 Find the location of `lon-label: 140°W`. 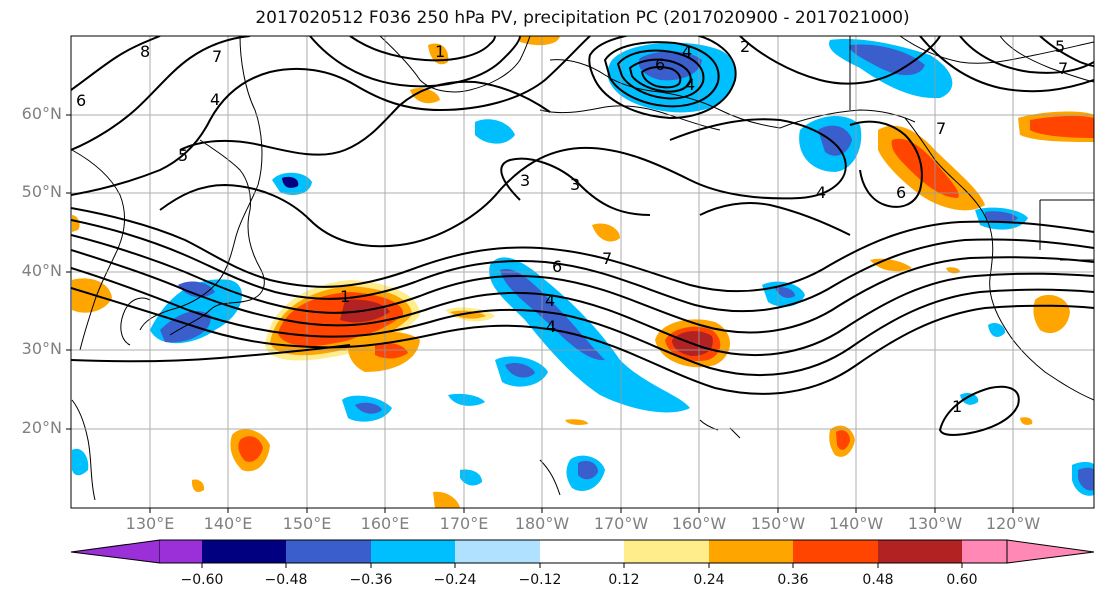

lon-label: 140°W is located at coordinates (856, 523).